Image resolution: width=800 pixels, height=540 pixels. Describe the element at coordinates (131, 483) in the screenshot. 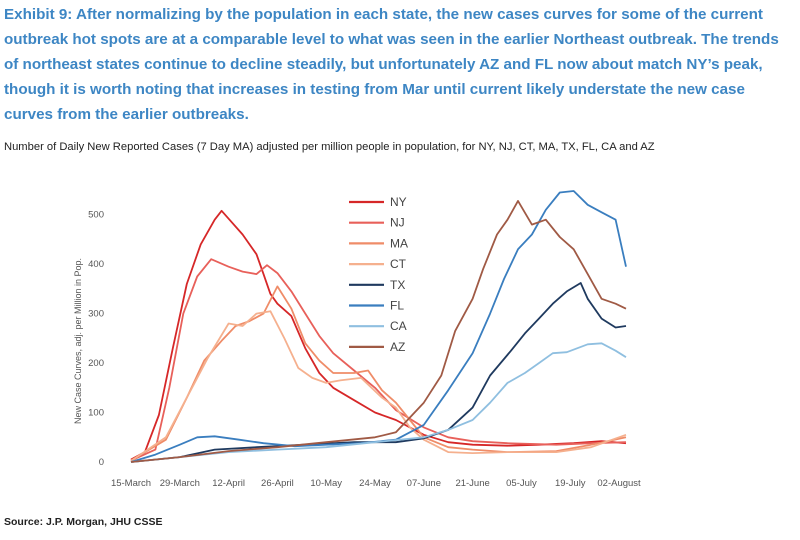

I see `x-tick-label: 15-March` at that location.